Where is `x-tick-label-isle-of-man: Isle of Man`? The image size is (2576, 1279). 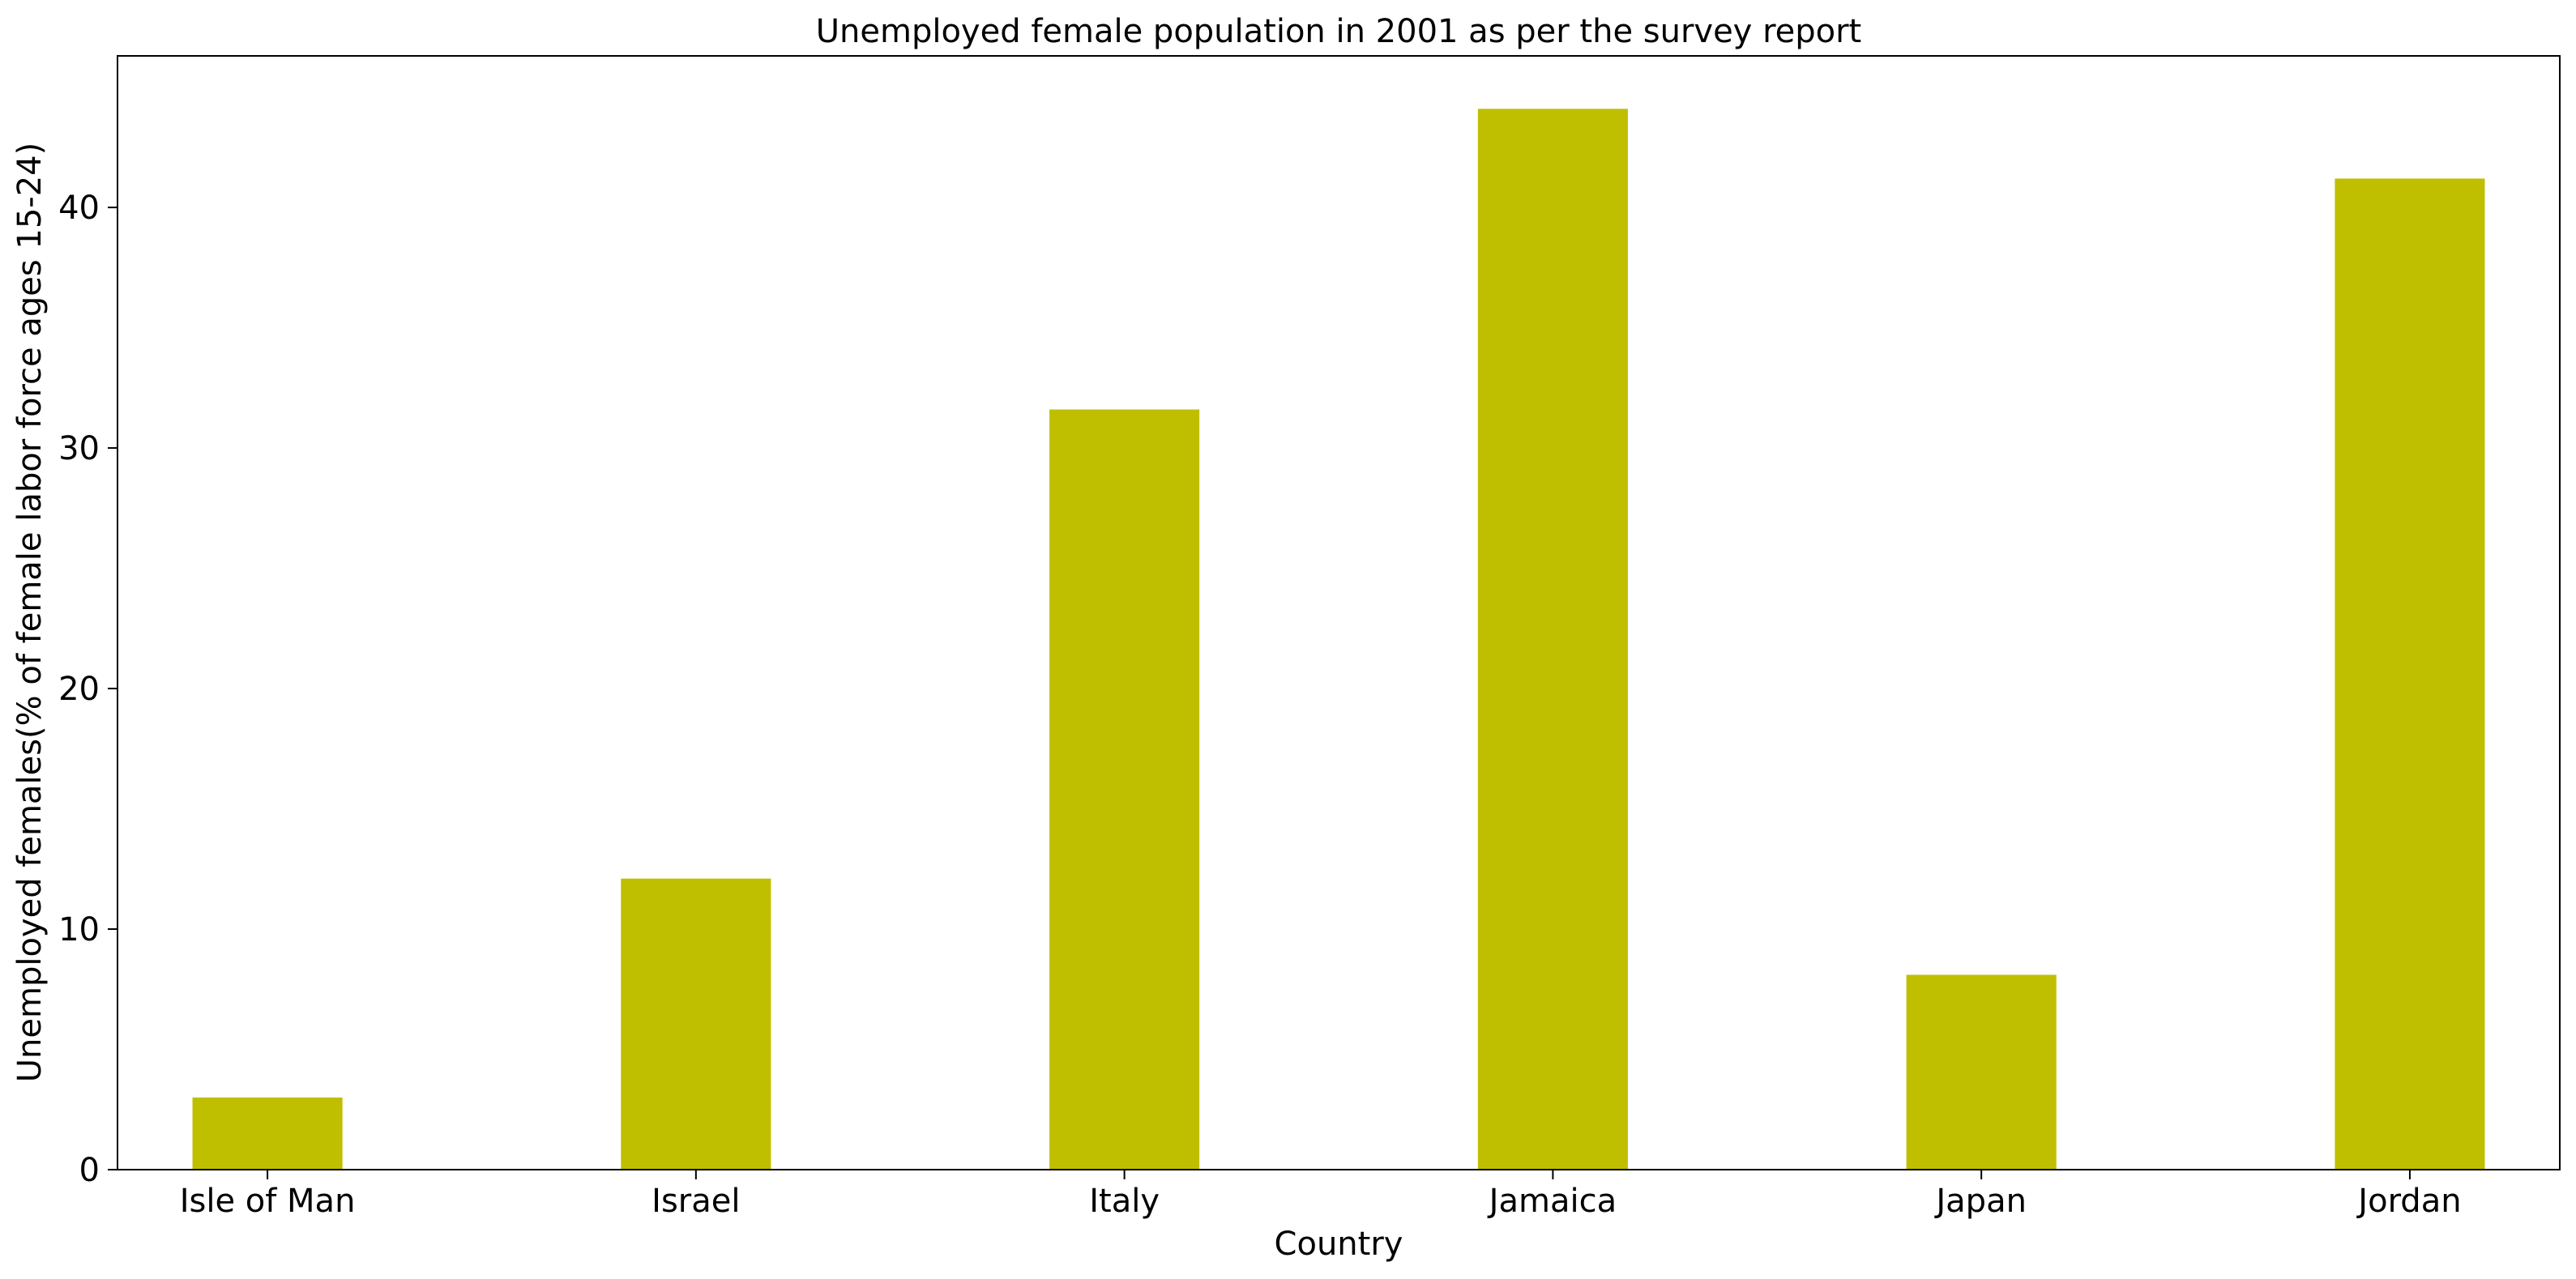
x-tick-label-isle-of-man: Isle of Man is located at coordinates (268, 1201).